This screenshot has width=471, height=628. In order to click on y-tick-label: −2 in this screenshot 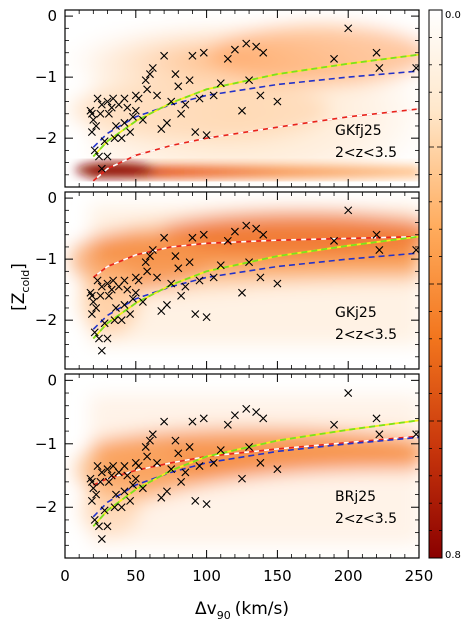, I will do `click(46, 507)`.